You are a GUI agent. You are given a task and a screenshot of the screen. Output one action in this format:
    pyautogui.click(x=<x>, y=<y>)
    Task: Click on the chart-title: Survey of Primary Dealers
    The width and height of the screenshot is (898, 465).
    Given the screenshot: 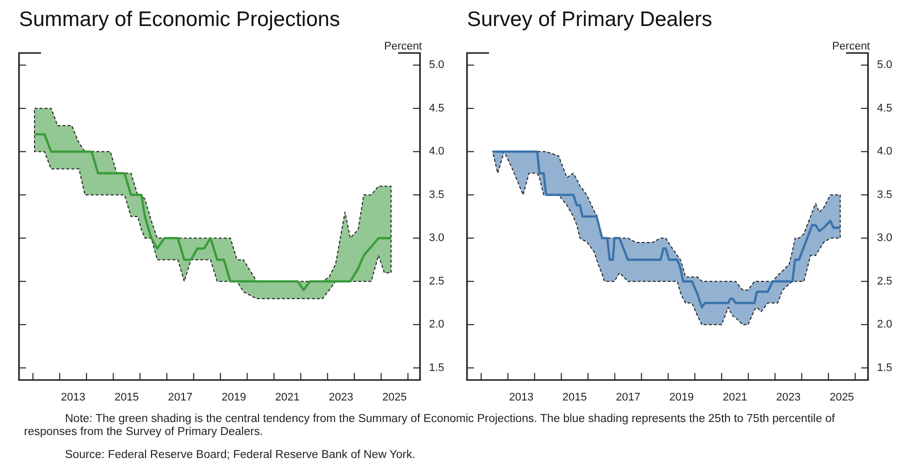 What is the action you would take?
    pyautogui.click(x=589, y=20)
    